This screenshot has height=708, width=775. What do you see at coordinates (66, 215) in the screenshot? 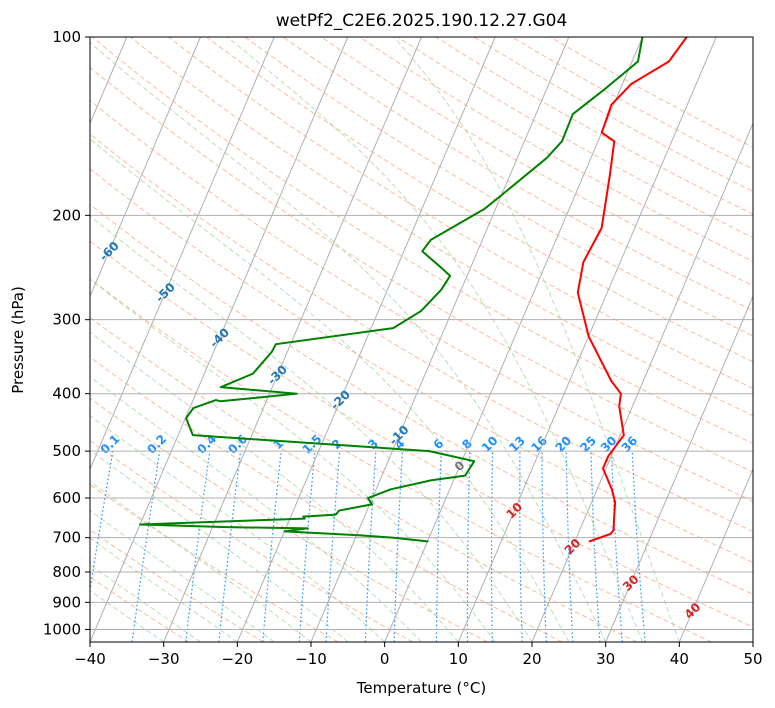
I see `y-tick-label: 200` at bounding box center [66, 215].